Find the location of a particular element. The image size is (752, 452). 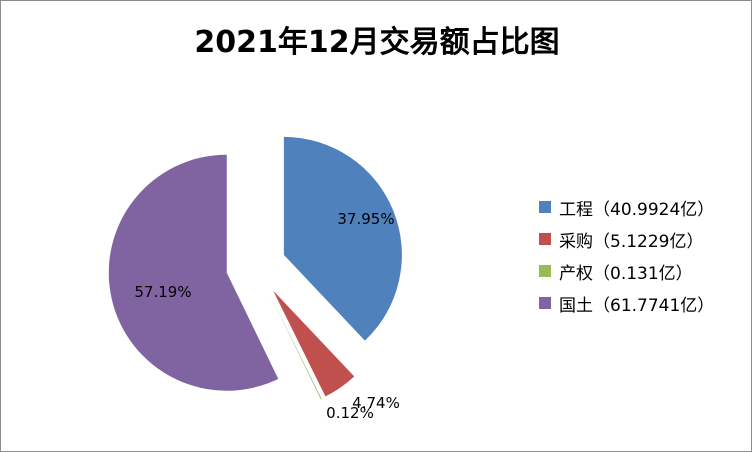

legend-item-procurement: 采购（5.1229亿） is located at coordinates (626, 239).